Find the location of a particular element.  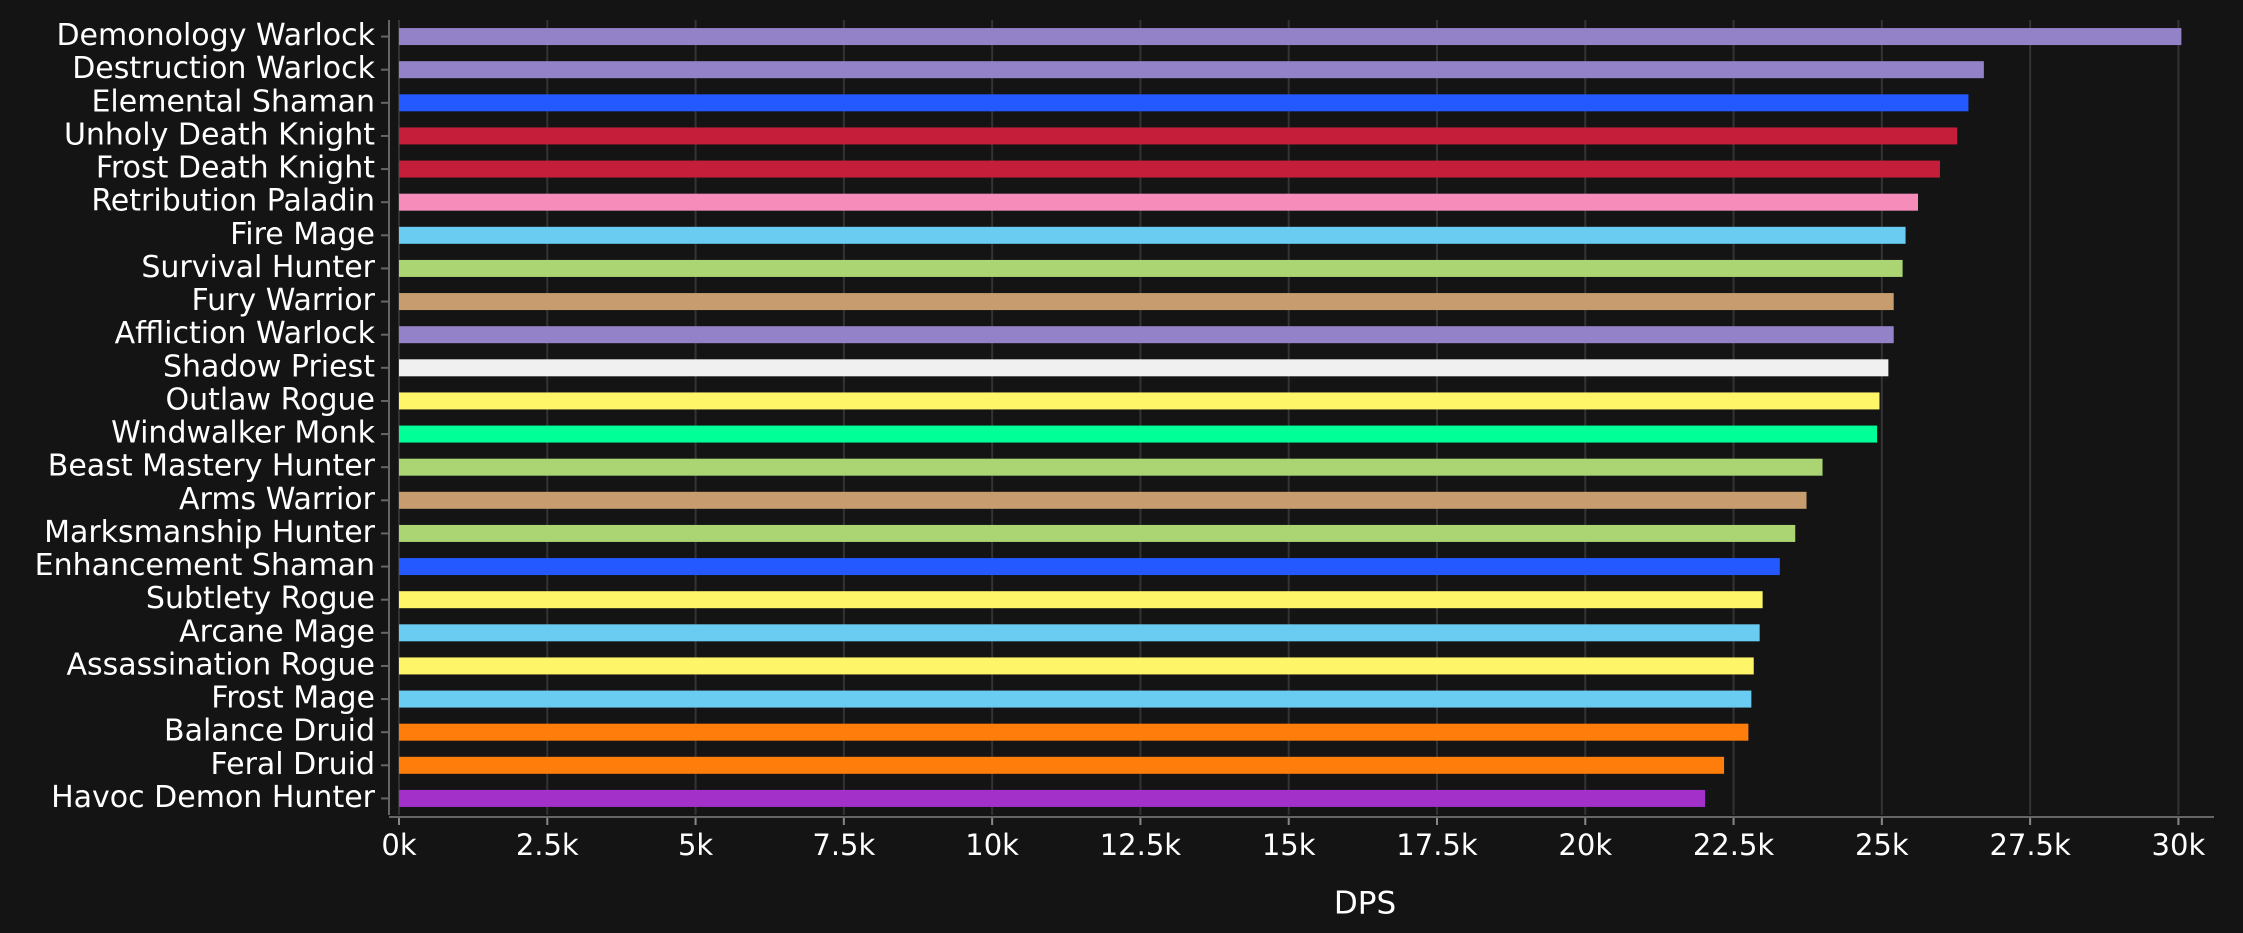

x-tick-label: 25k is located at coordinates (1882, 845).